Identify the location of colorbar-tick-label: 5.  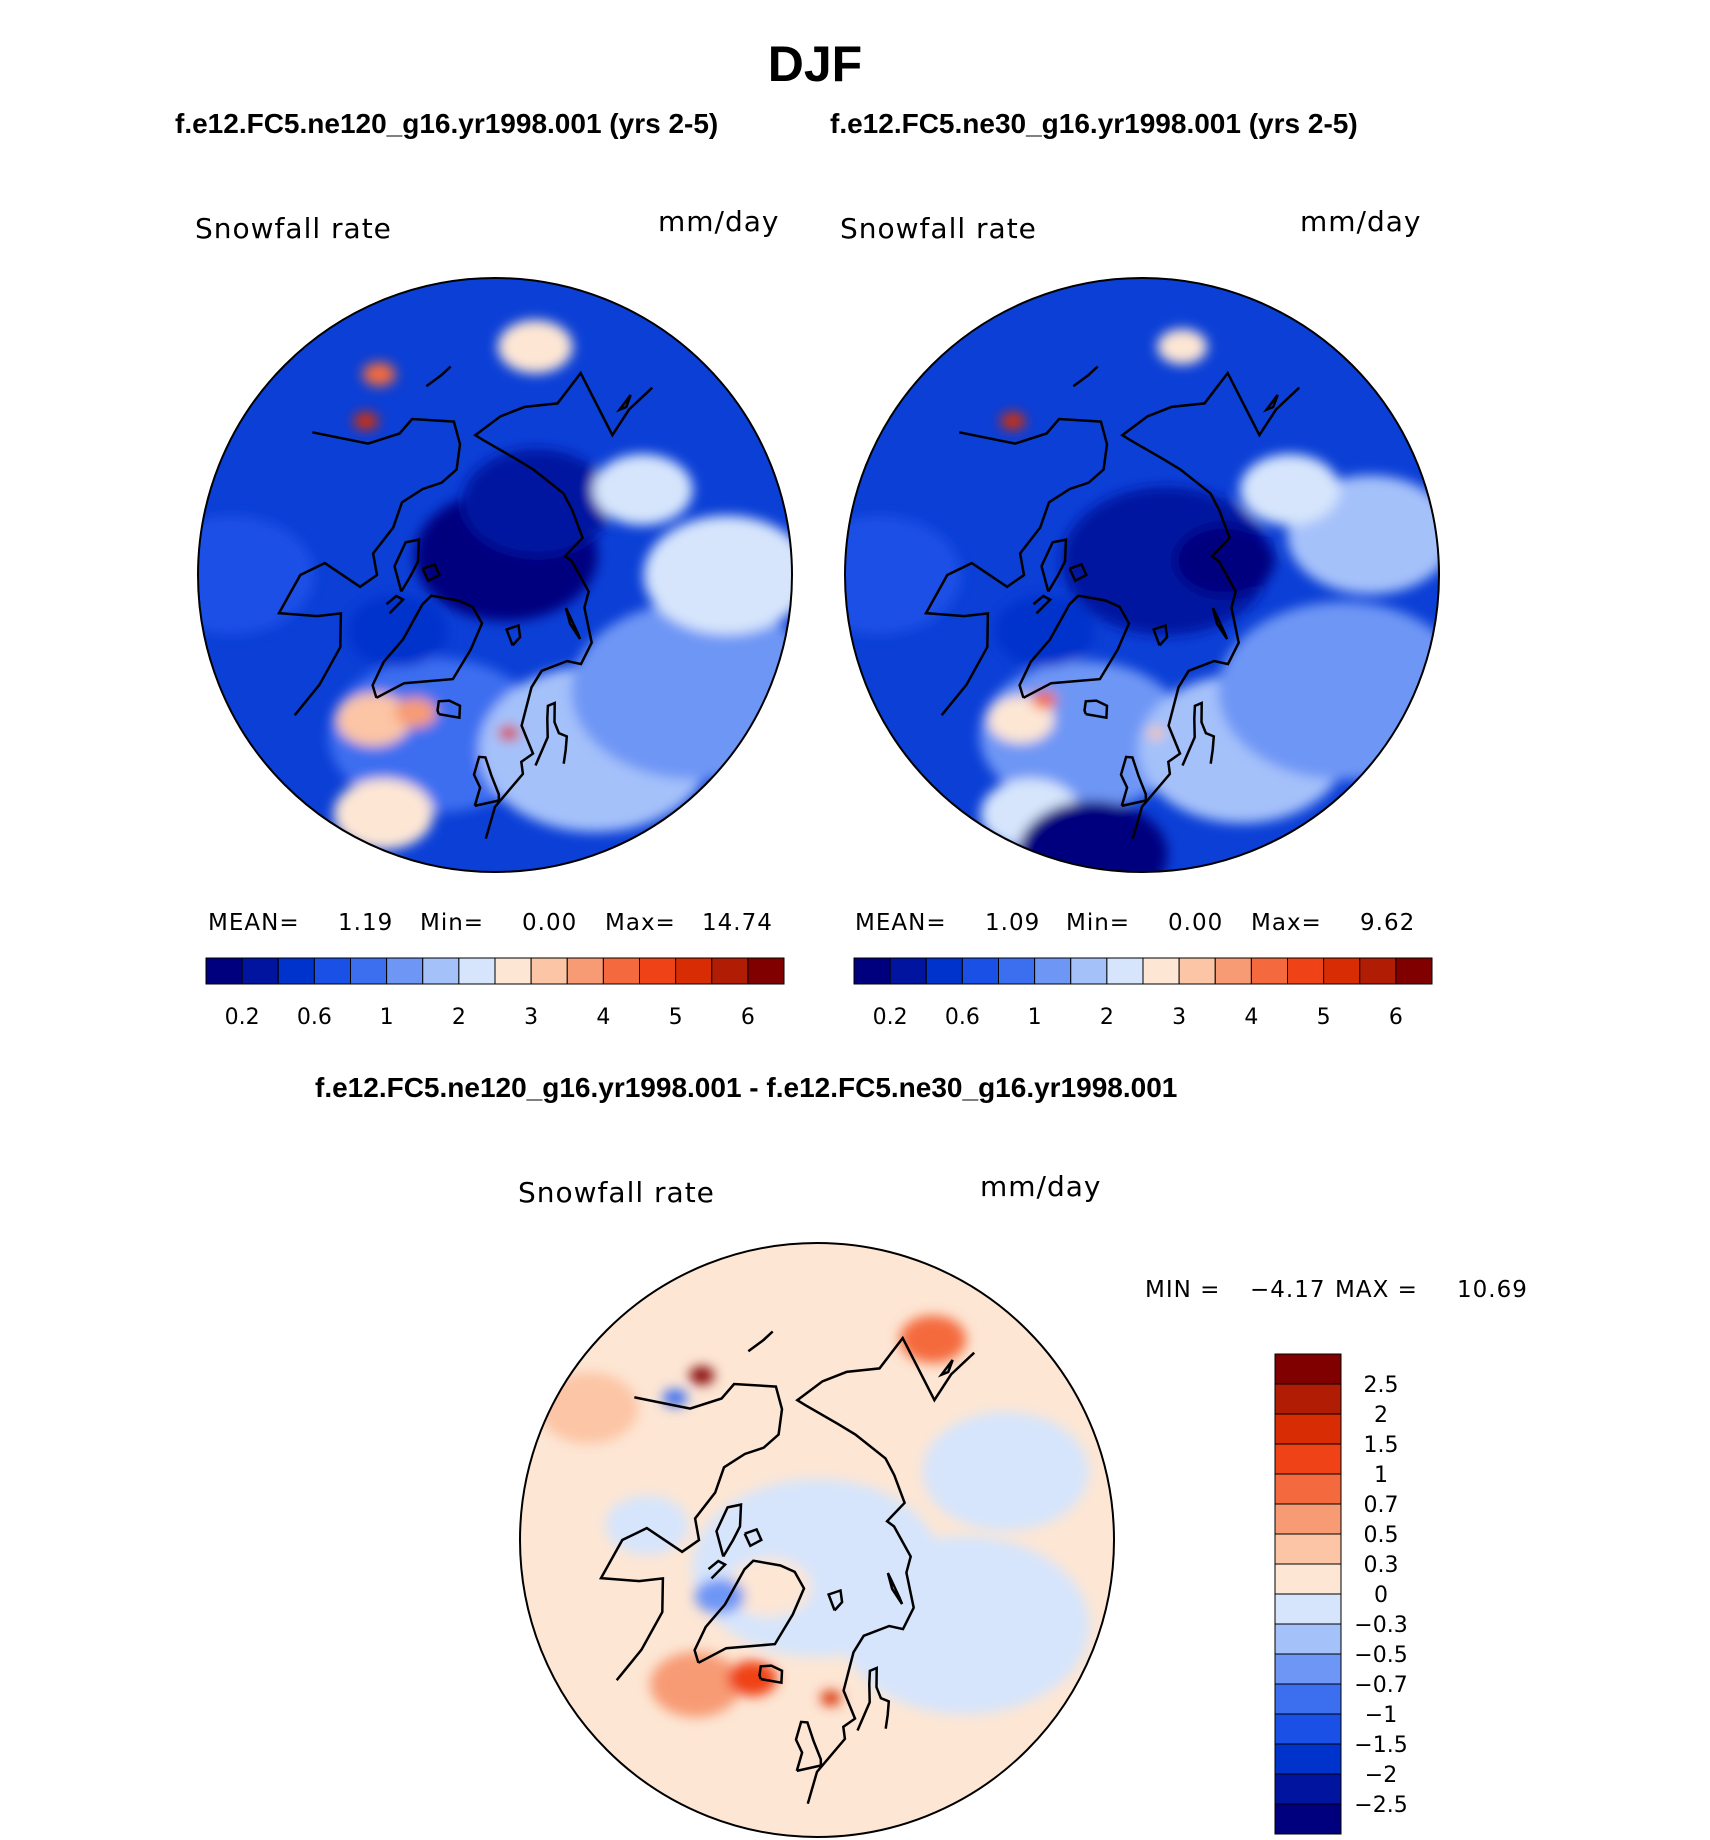
(676, 1017).